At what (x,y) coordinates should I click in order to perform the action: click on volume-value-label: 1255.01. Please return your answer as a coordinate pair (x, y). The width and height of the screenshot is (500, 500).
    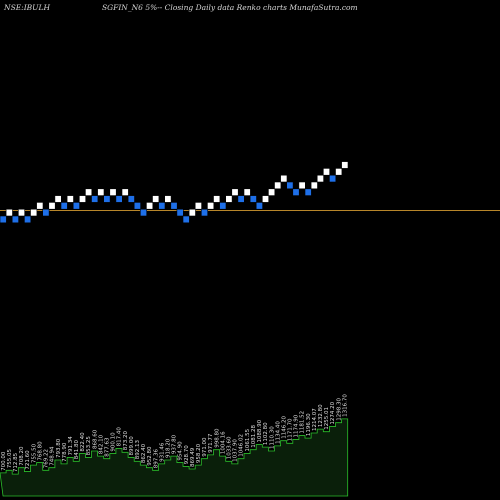
    Looking at the image, I should click on (327, 418).